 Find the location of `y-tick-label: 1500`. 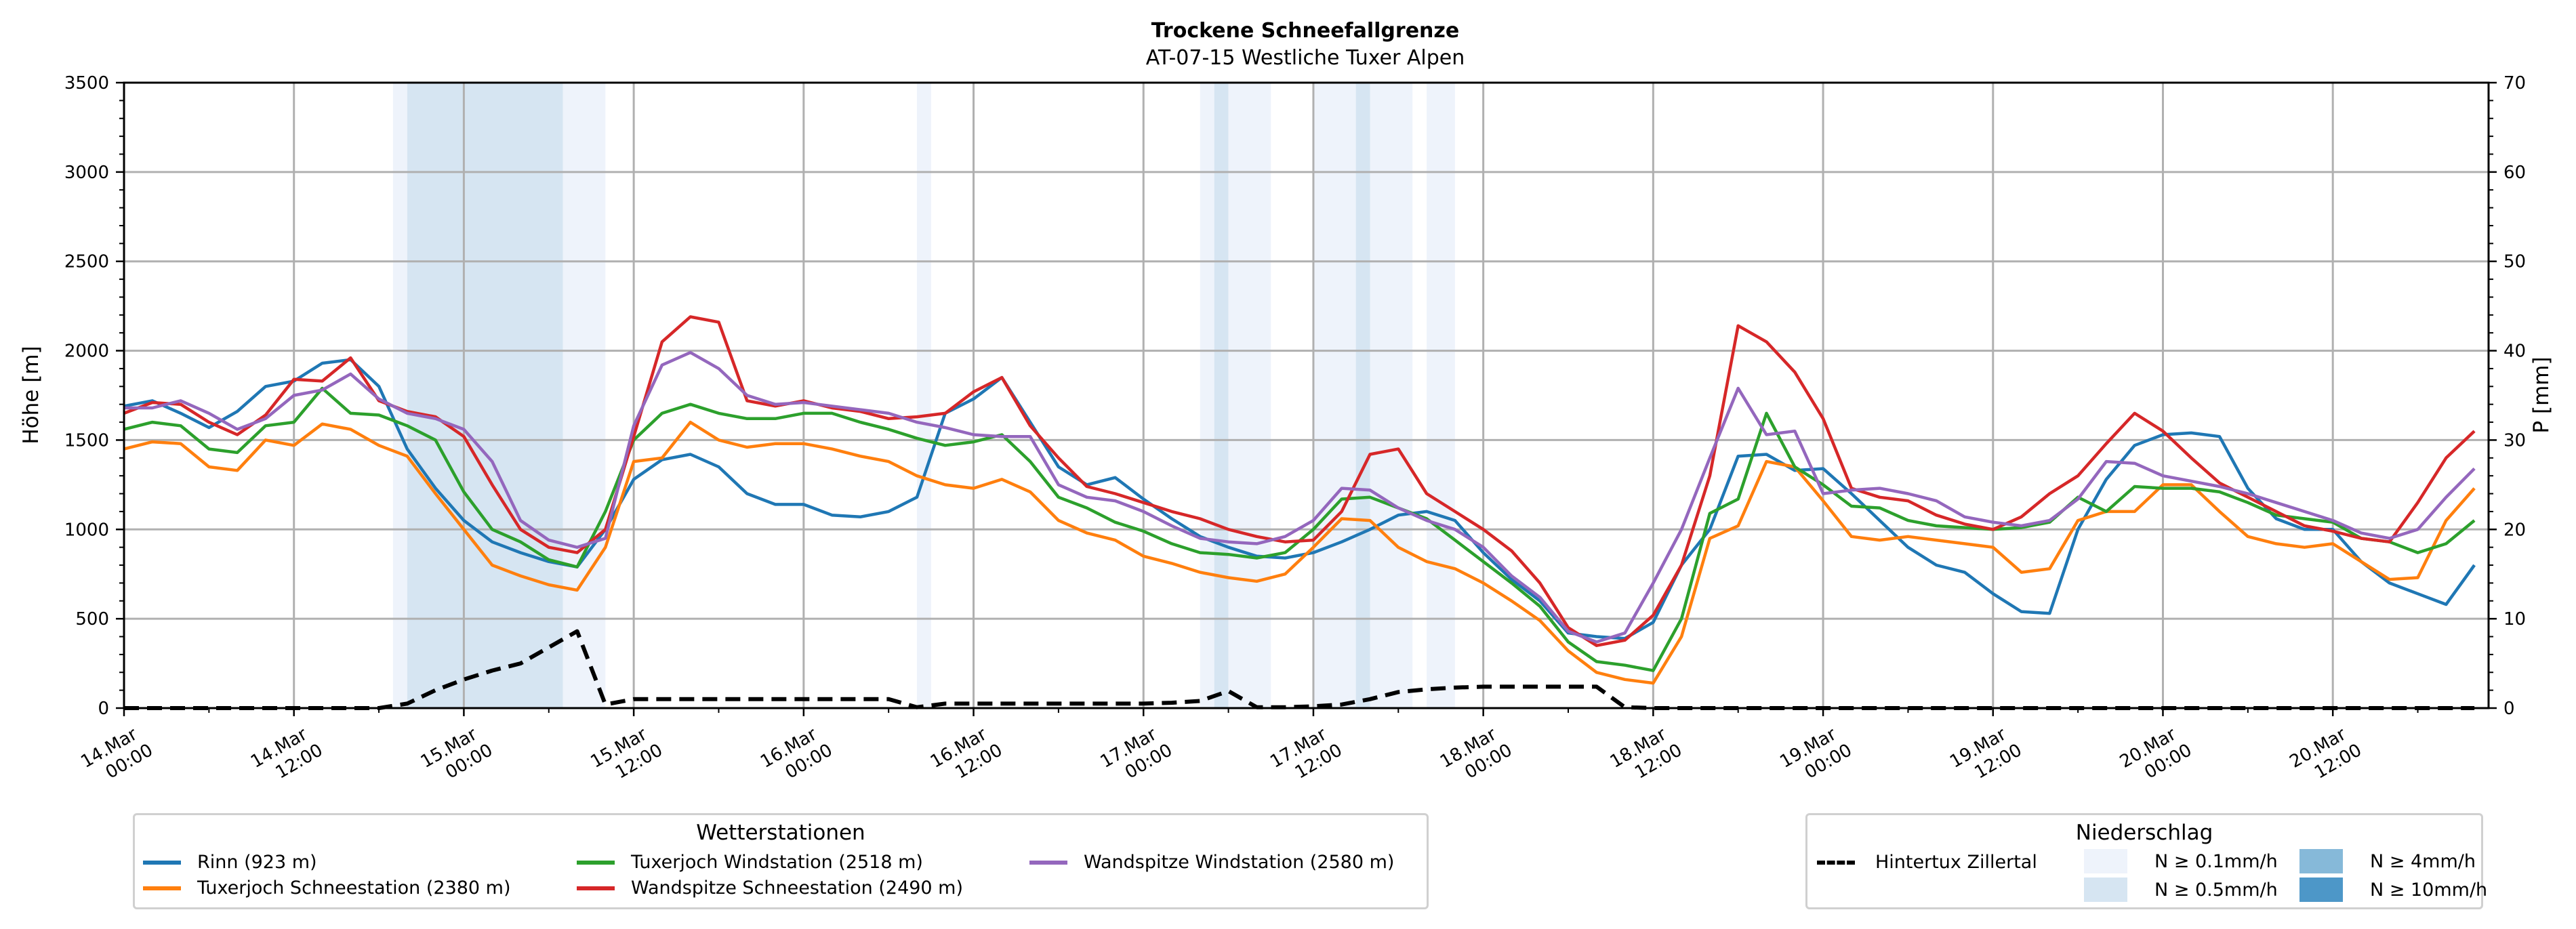

y-tick-label: 1500 is located at coordinates (86, 440).